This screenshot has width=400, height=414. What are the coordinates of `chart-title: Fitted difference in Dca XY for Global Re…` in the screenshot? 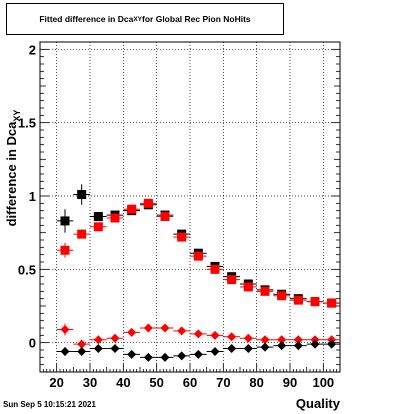 It's located at (145, 19).